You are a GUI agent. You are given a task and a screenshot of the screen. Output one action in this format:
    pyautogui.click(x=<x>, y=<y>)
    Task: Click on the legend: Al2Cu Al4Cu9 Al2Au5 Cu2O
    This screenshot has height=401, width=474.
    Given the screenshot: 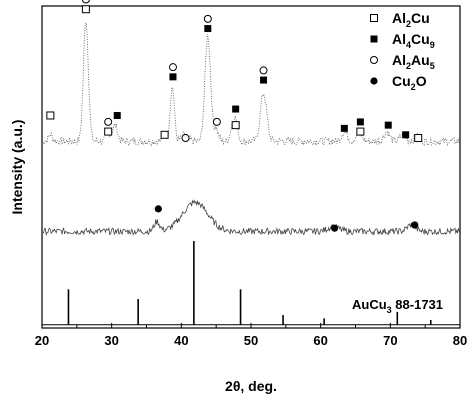 What is the action you would take?
    pyautogui.click(x=402, y=51)
    